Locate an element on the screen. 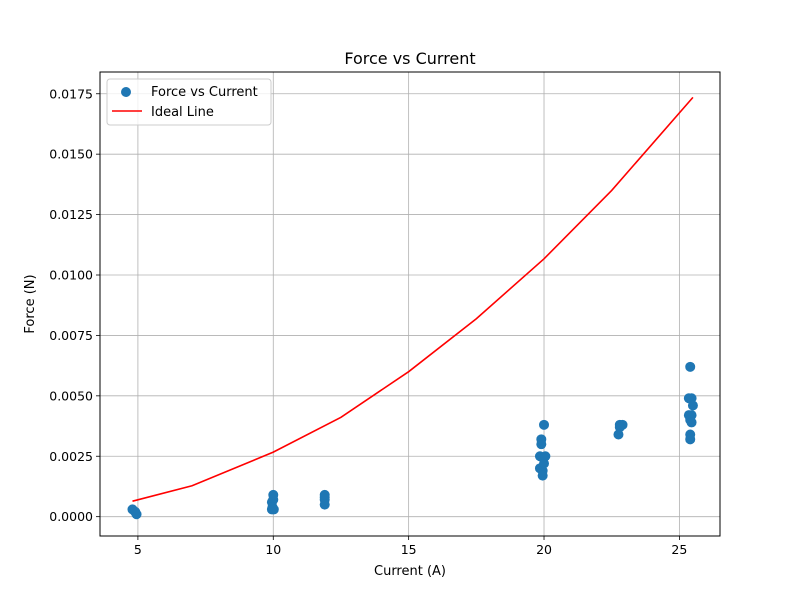 This screenshot has width=800, height=600. legend-label-force-vs-current: Force vs Current is located at coordinates (204, 92).